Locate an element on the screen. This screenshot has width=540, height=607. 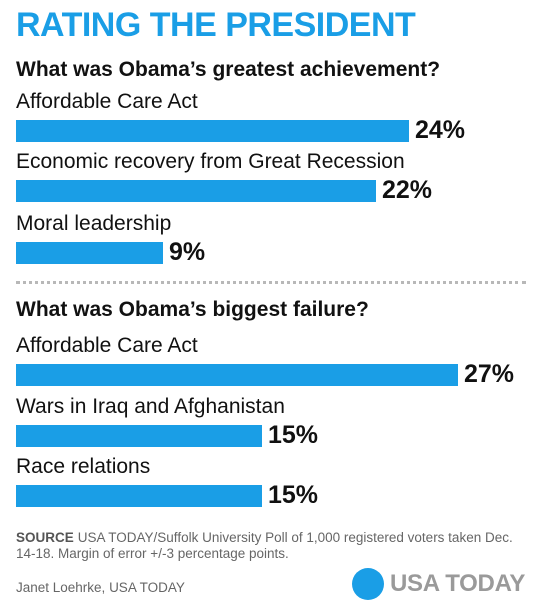
bar-value-label: 22% is located at coordinates (407, 190).